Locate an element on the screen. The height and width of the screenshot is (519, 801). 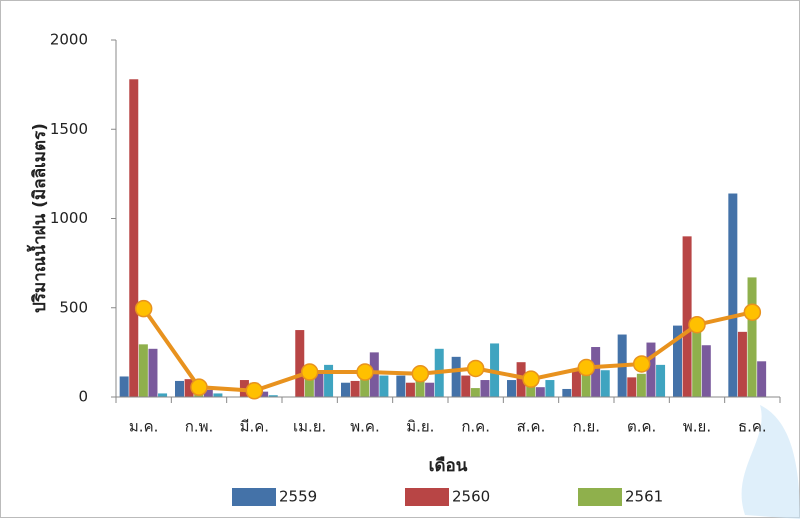
legend-label: 2559 is located at coordinates (298, 497).